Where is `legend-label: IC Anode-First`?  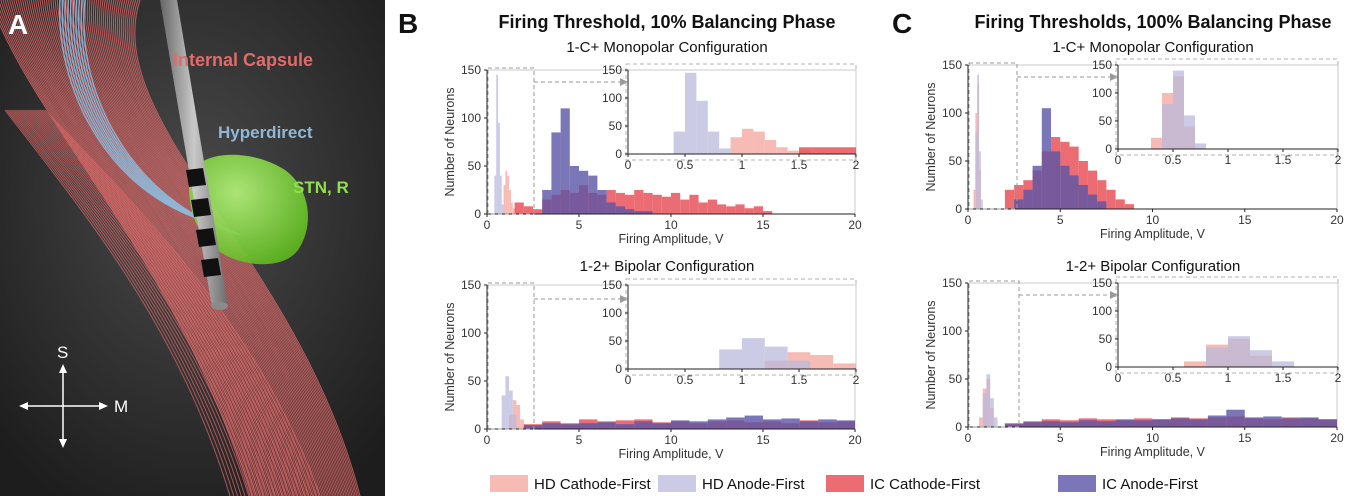
legend-label: IC Anode-First is located at coordinates (1150, 484).